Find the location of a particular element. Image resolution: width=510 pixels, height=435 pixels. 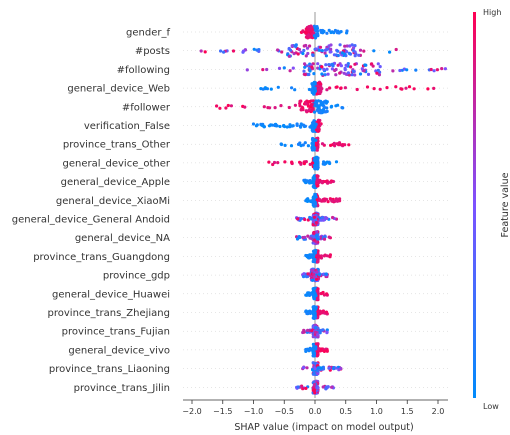

feature-label: general_device_Apple is located at coordinates (115, 182).